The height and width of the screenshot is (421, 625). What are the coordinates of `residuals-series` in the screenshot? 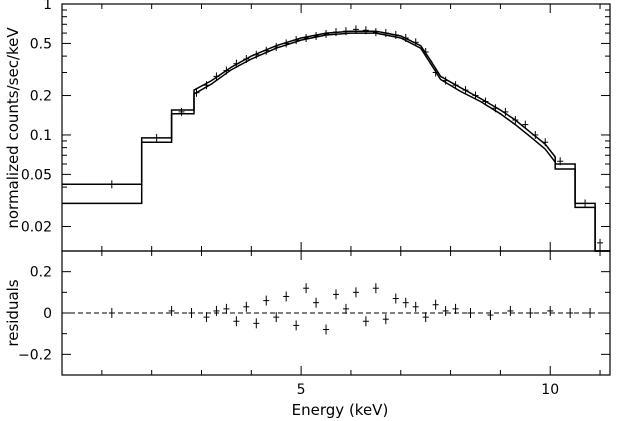 It's located at (336, 309).